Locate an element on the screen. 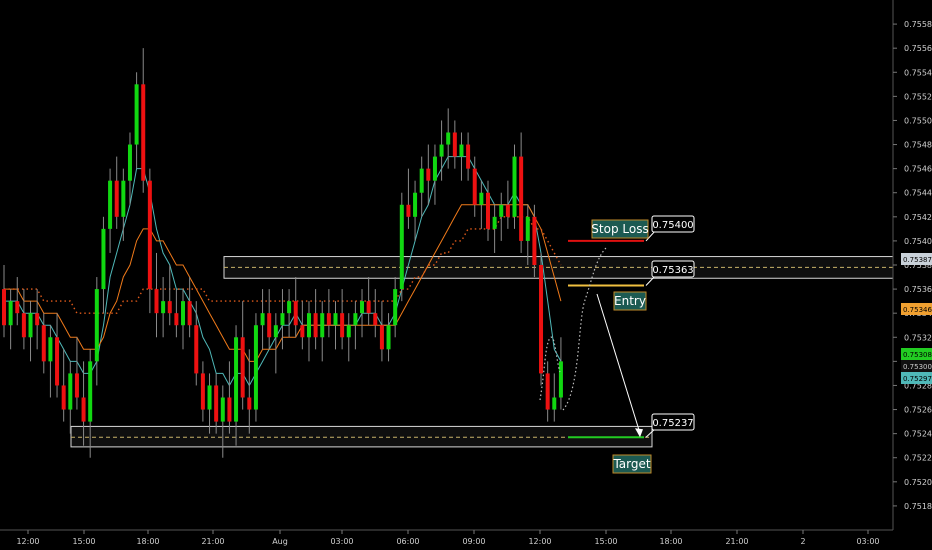  x-tick-label: 18:00 is located at coordinates (670, 541).